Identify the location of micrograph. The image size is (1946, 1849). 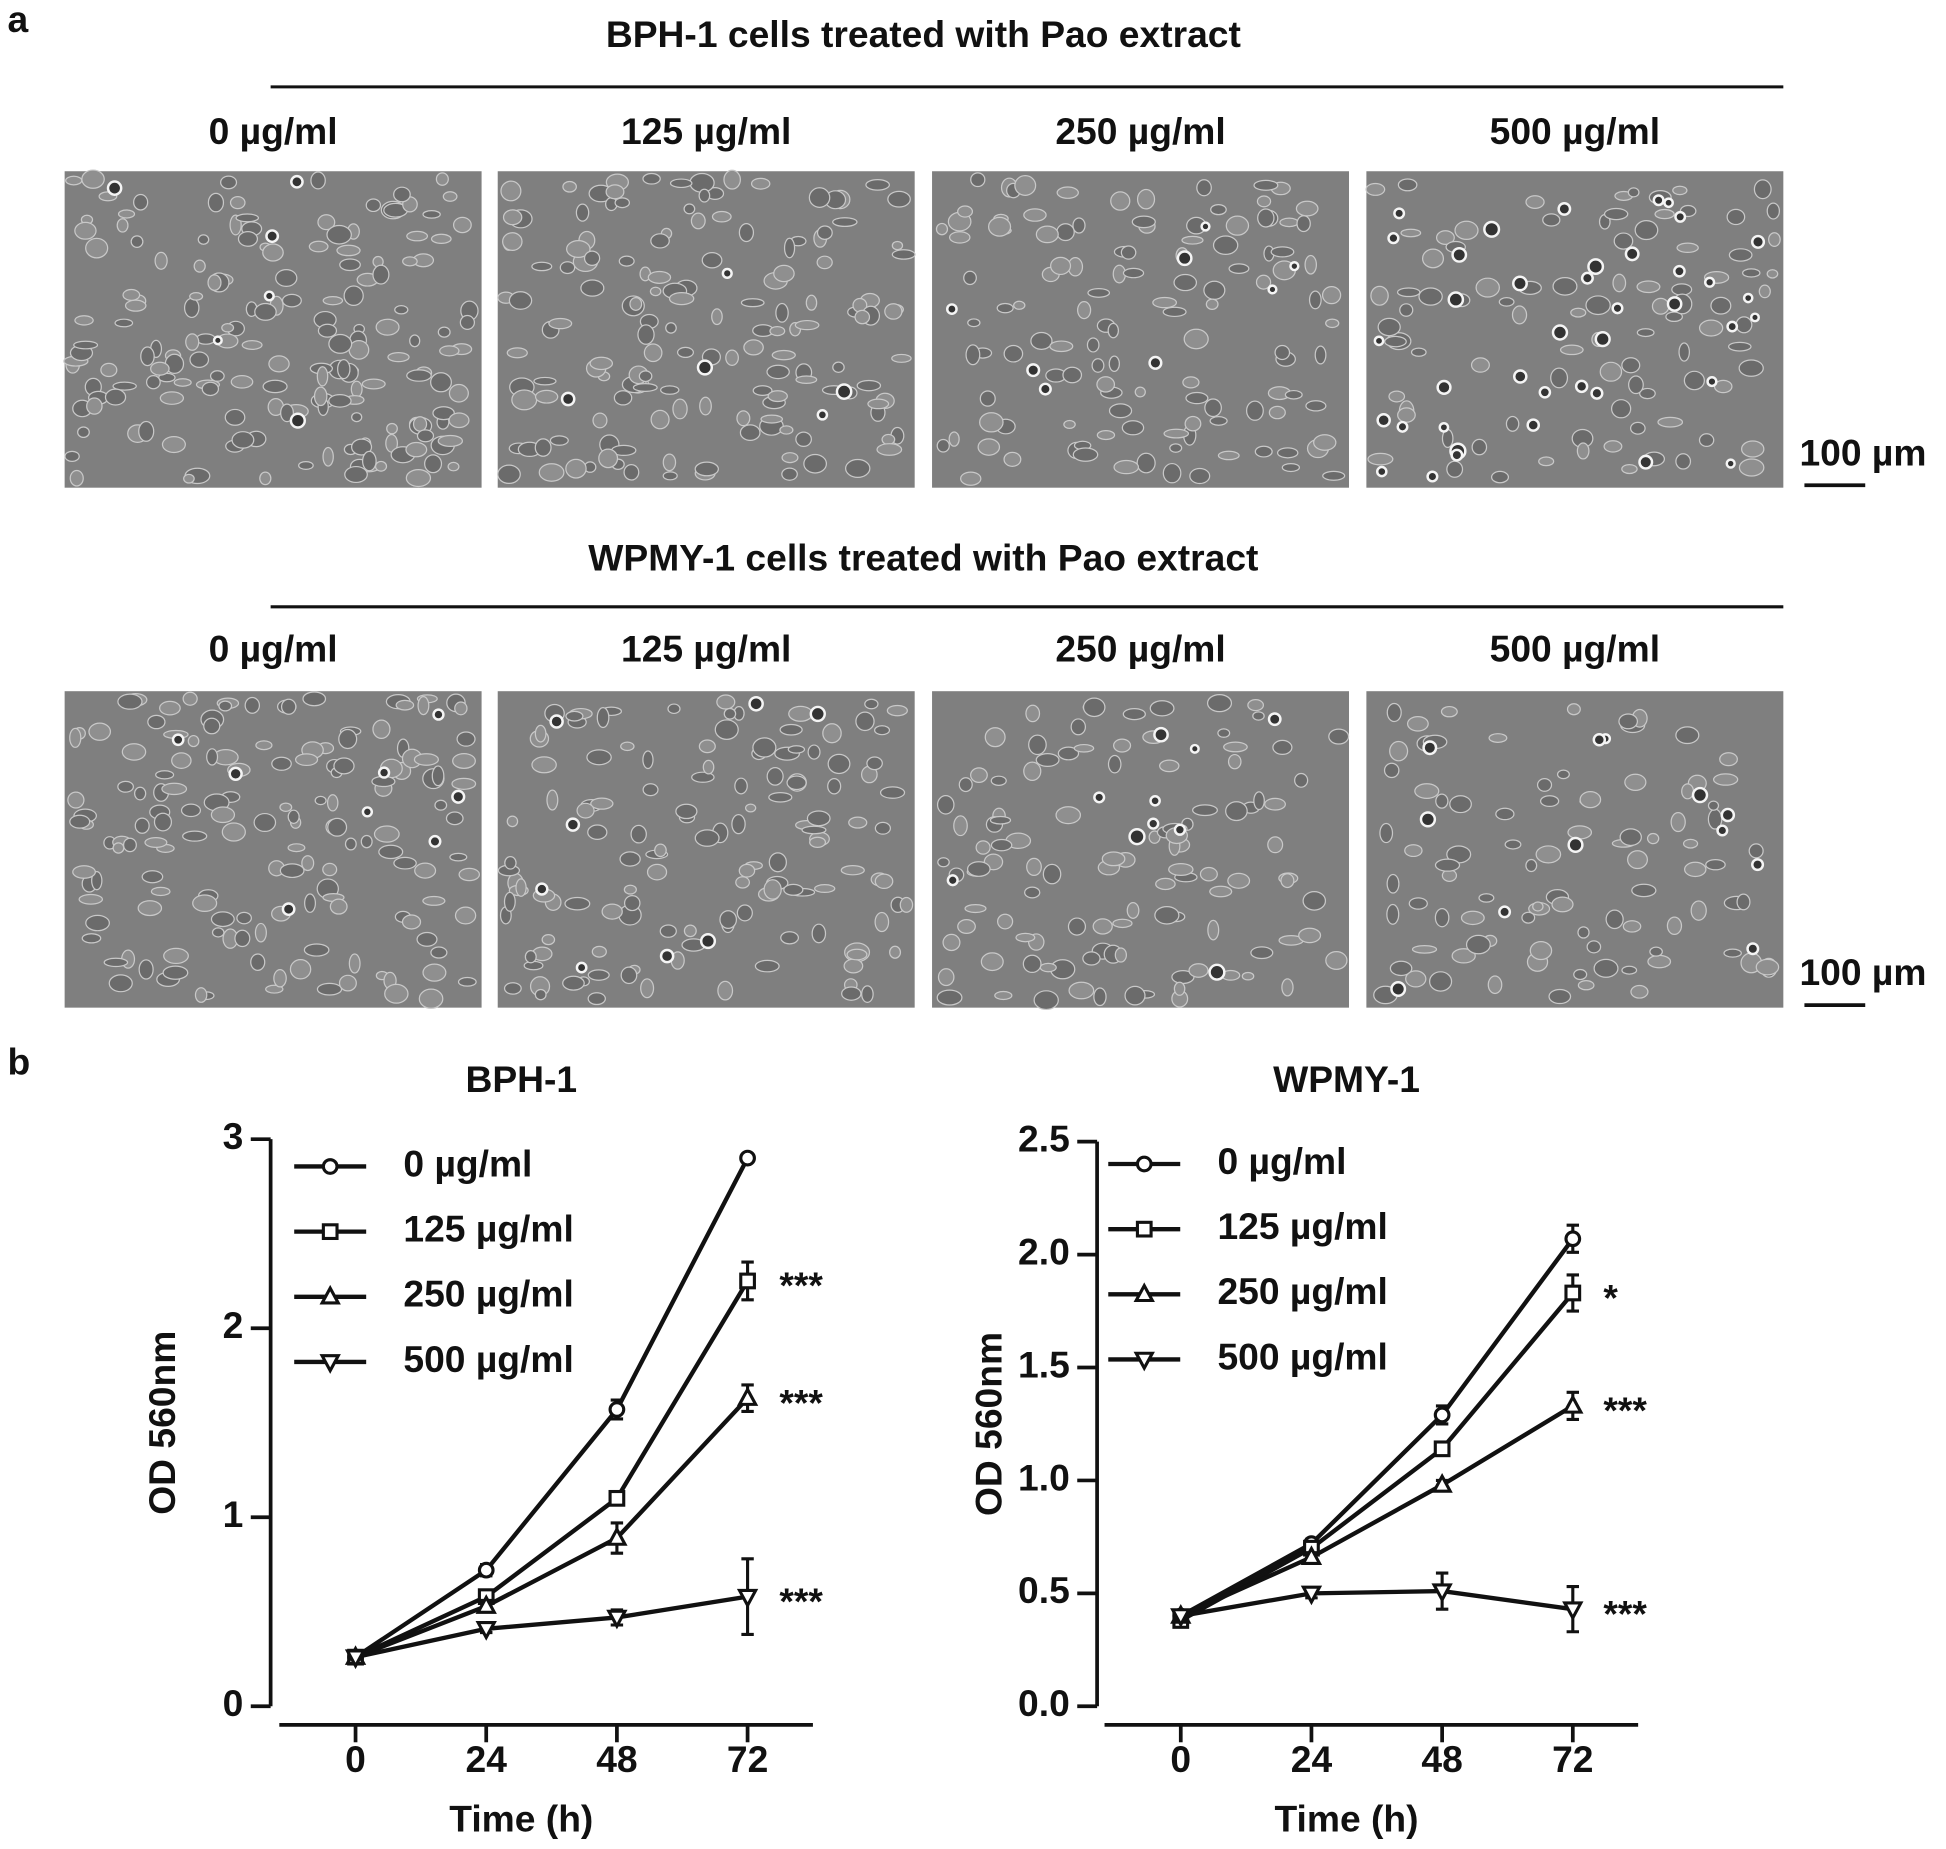
(1141, 329).